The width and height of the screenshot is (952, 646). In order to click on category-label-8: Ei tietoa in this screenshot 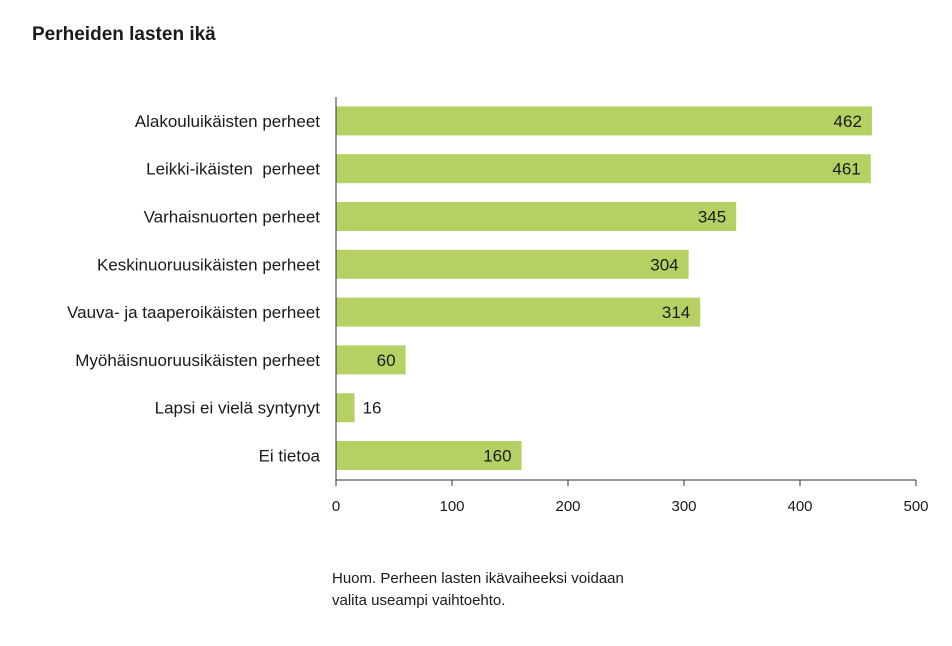, I will do `click(290, 456)`.